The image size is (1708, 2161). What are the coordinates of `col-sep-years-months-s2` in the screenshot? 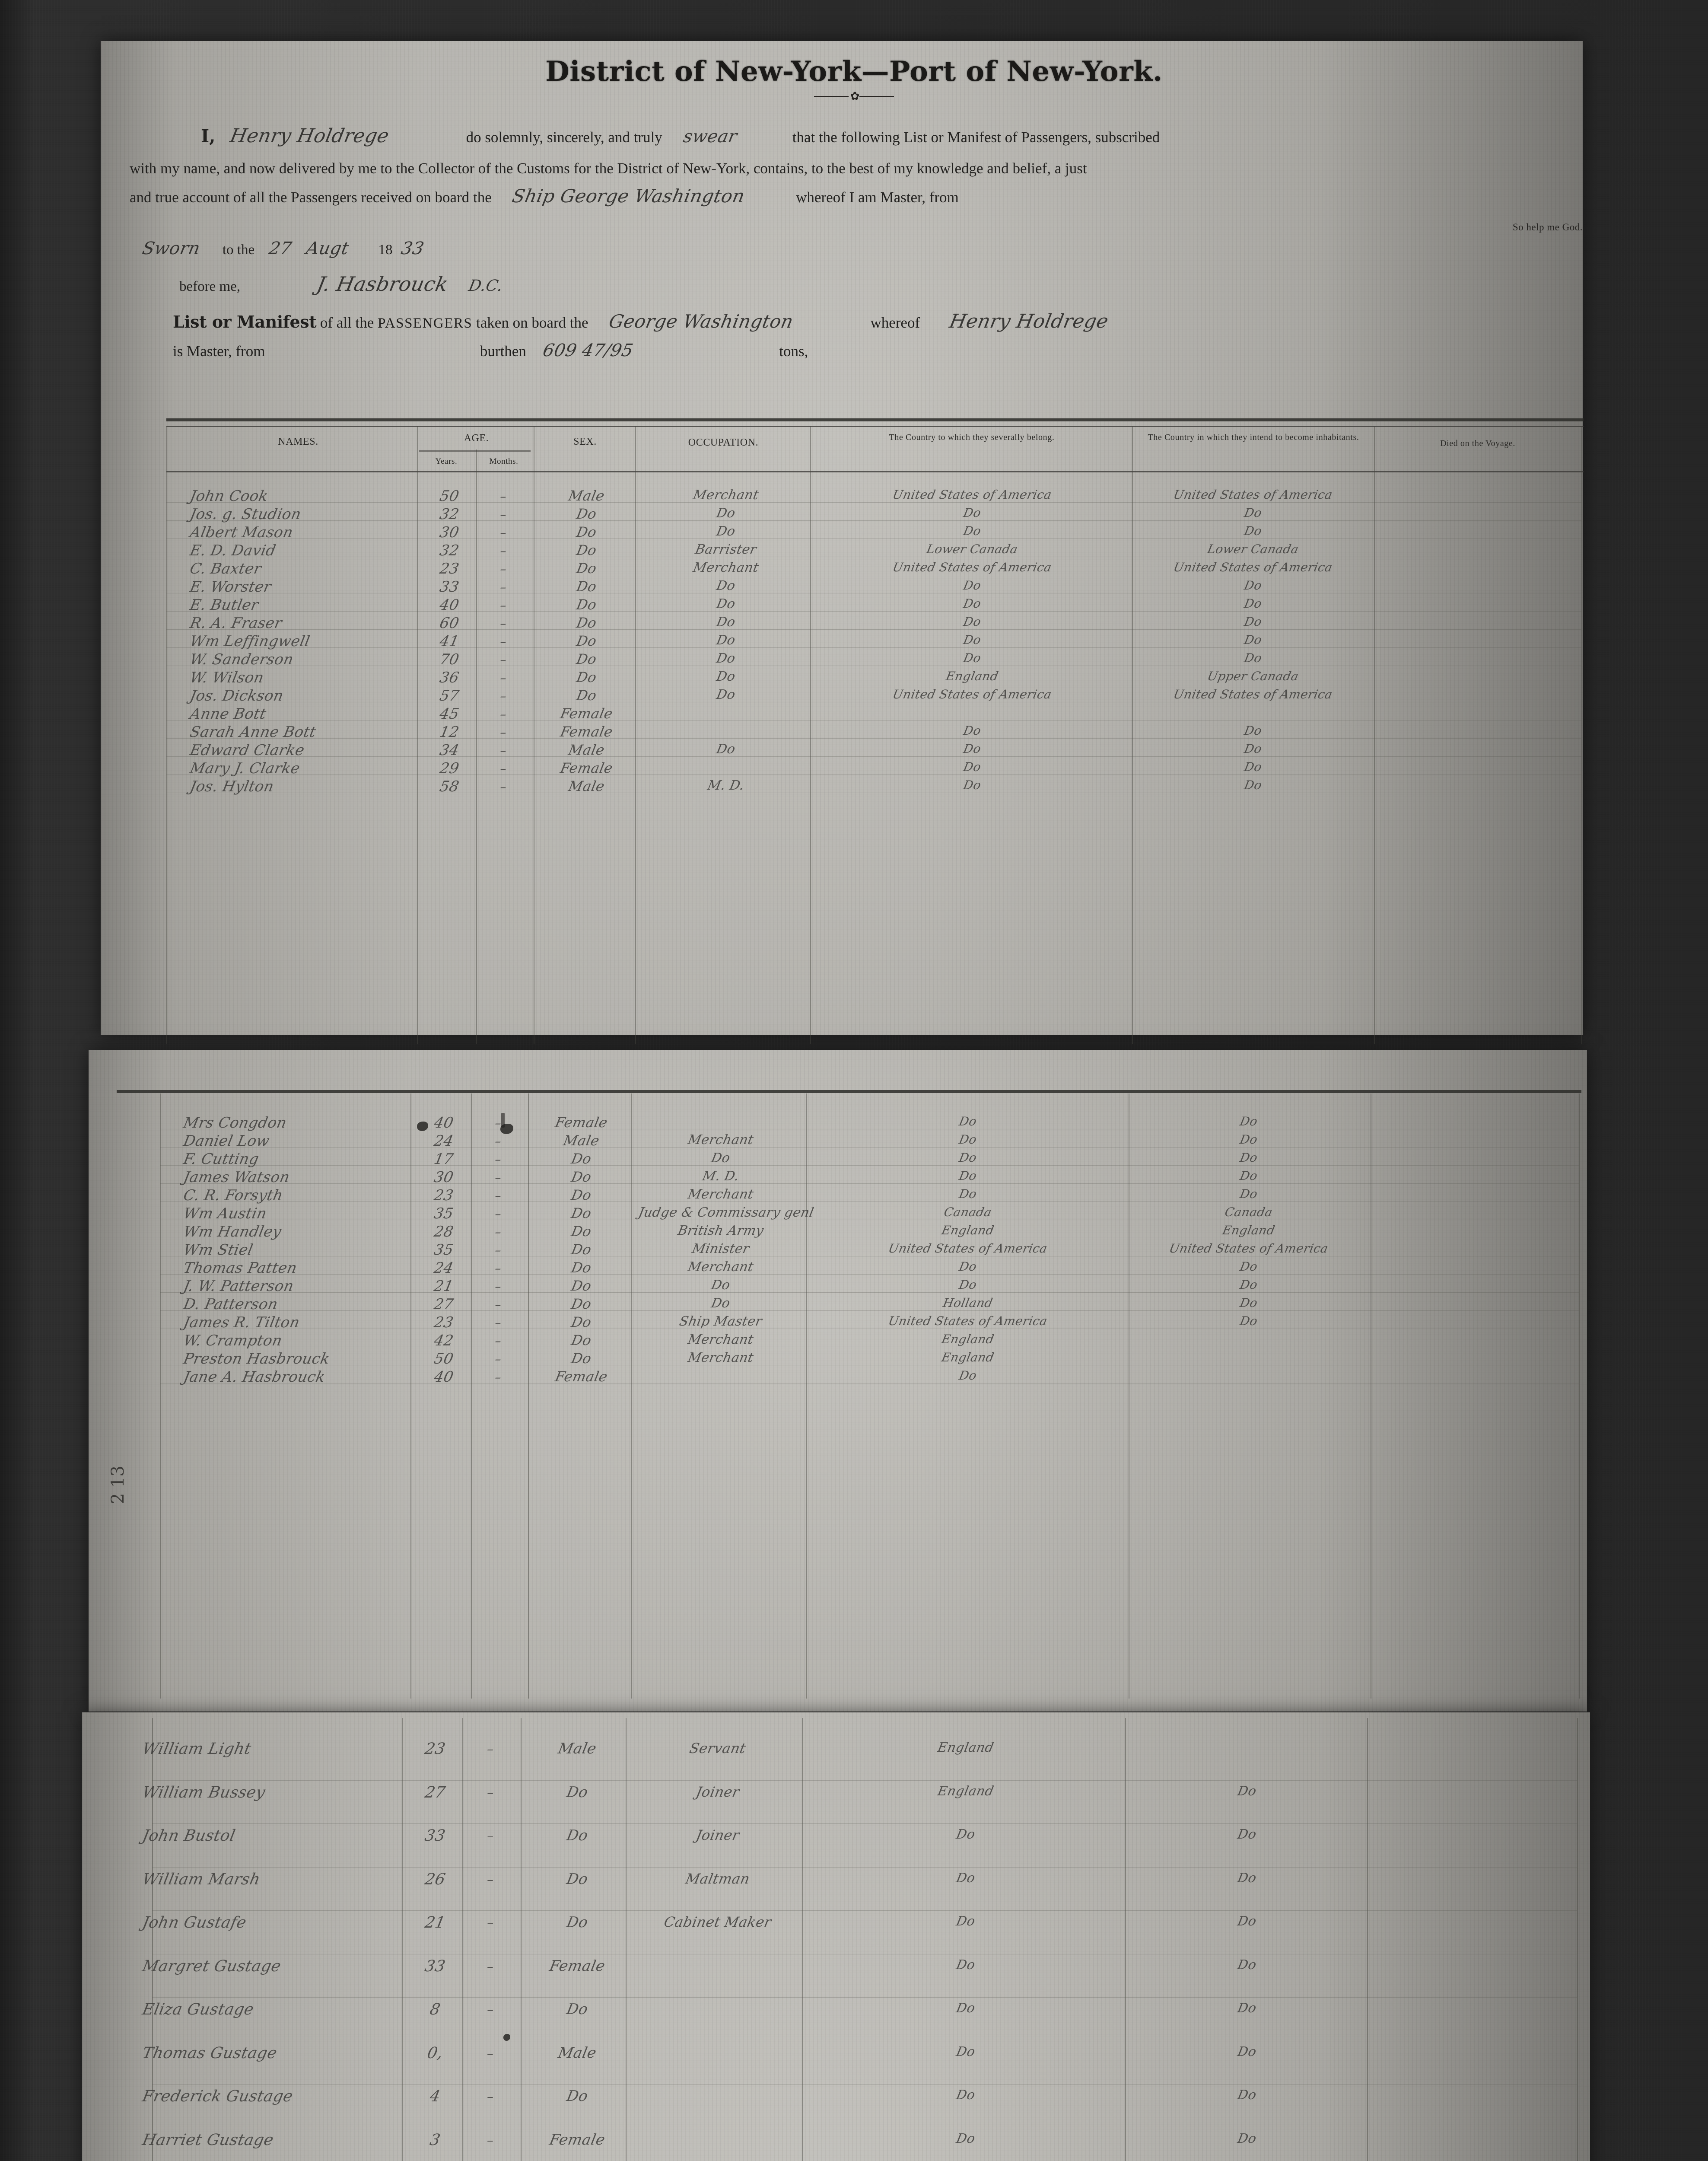 It's located at (471, 1396).